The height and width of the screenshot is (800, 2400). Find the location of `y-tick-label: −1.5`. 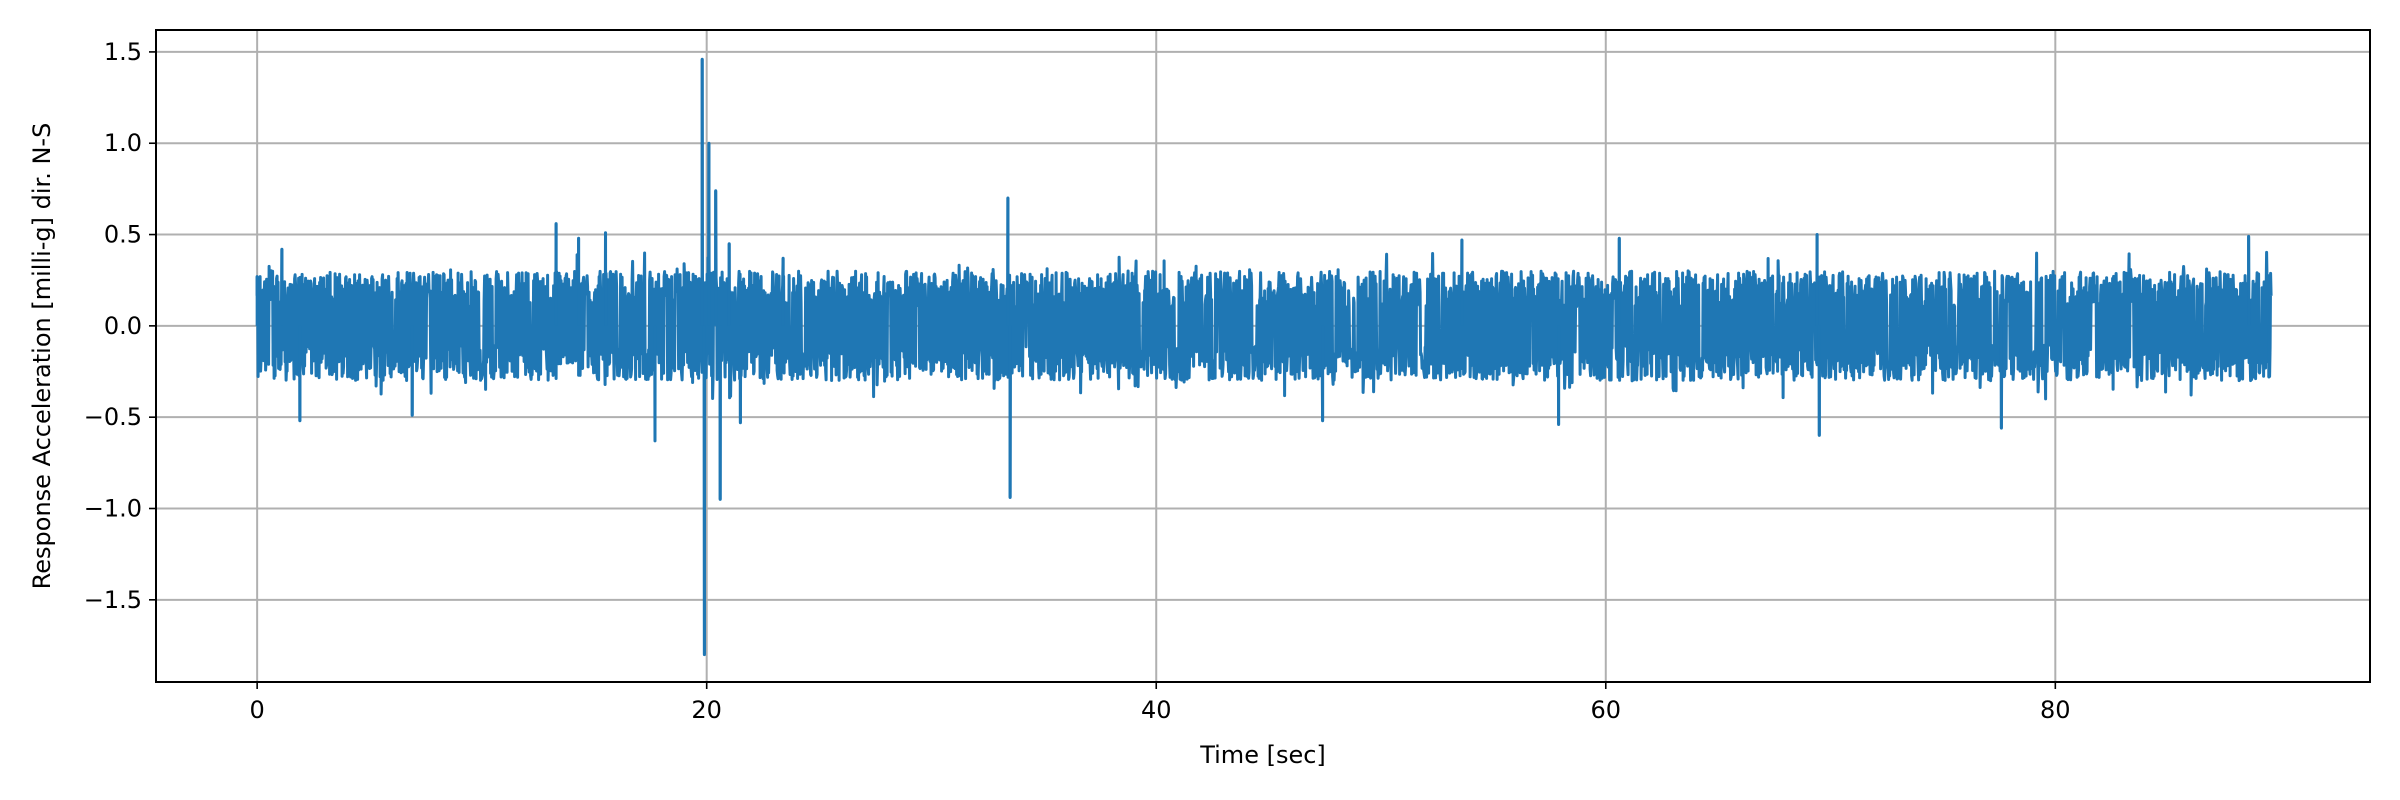

y-tick-label: −1.5 is located at coordinates (113, 600).